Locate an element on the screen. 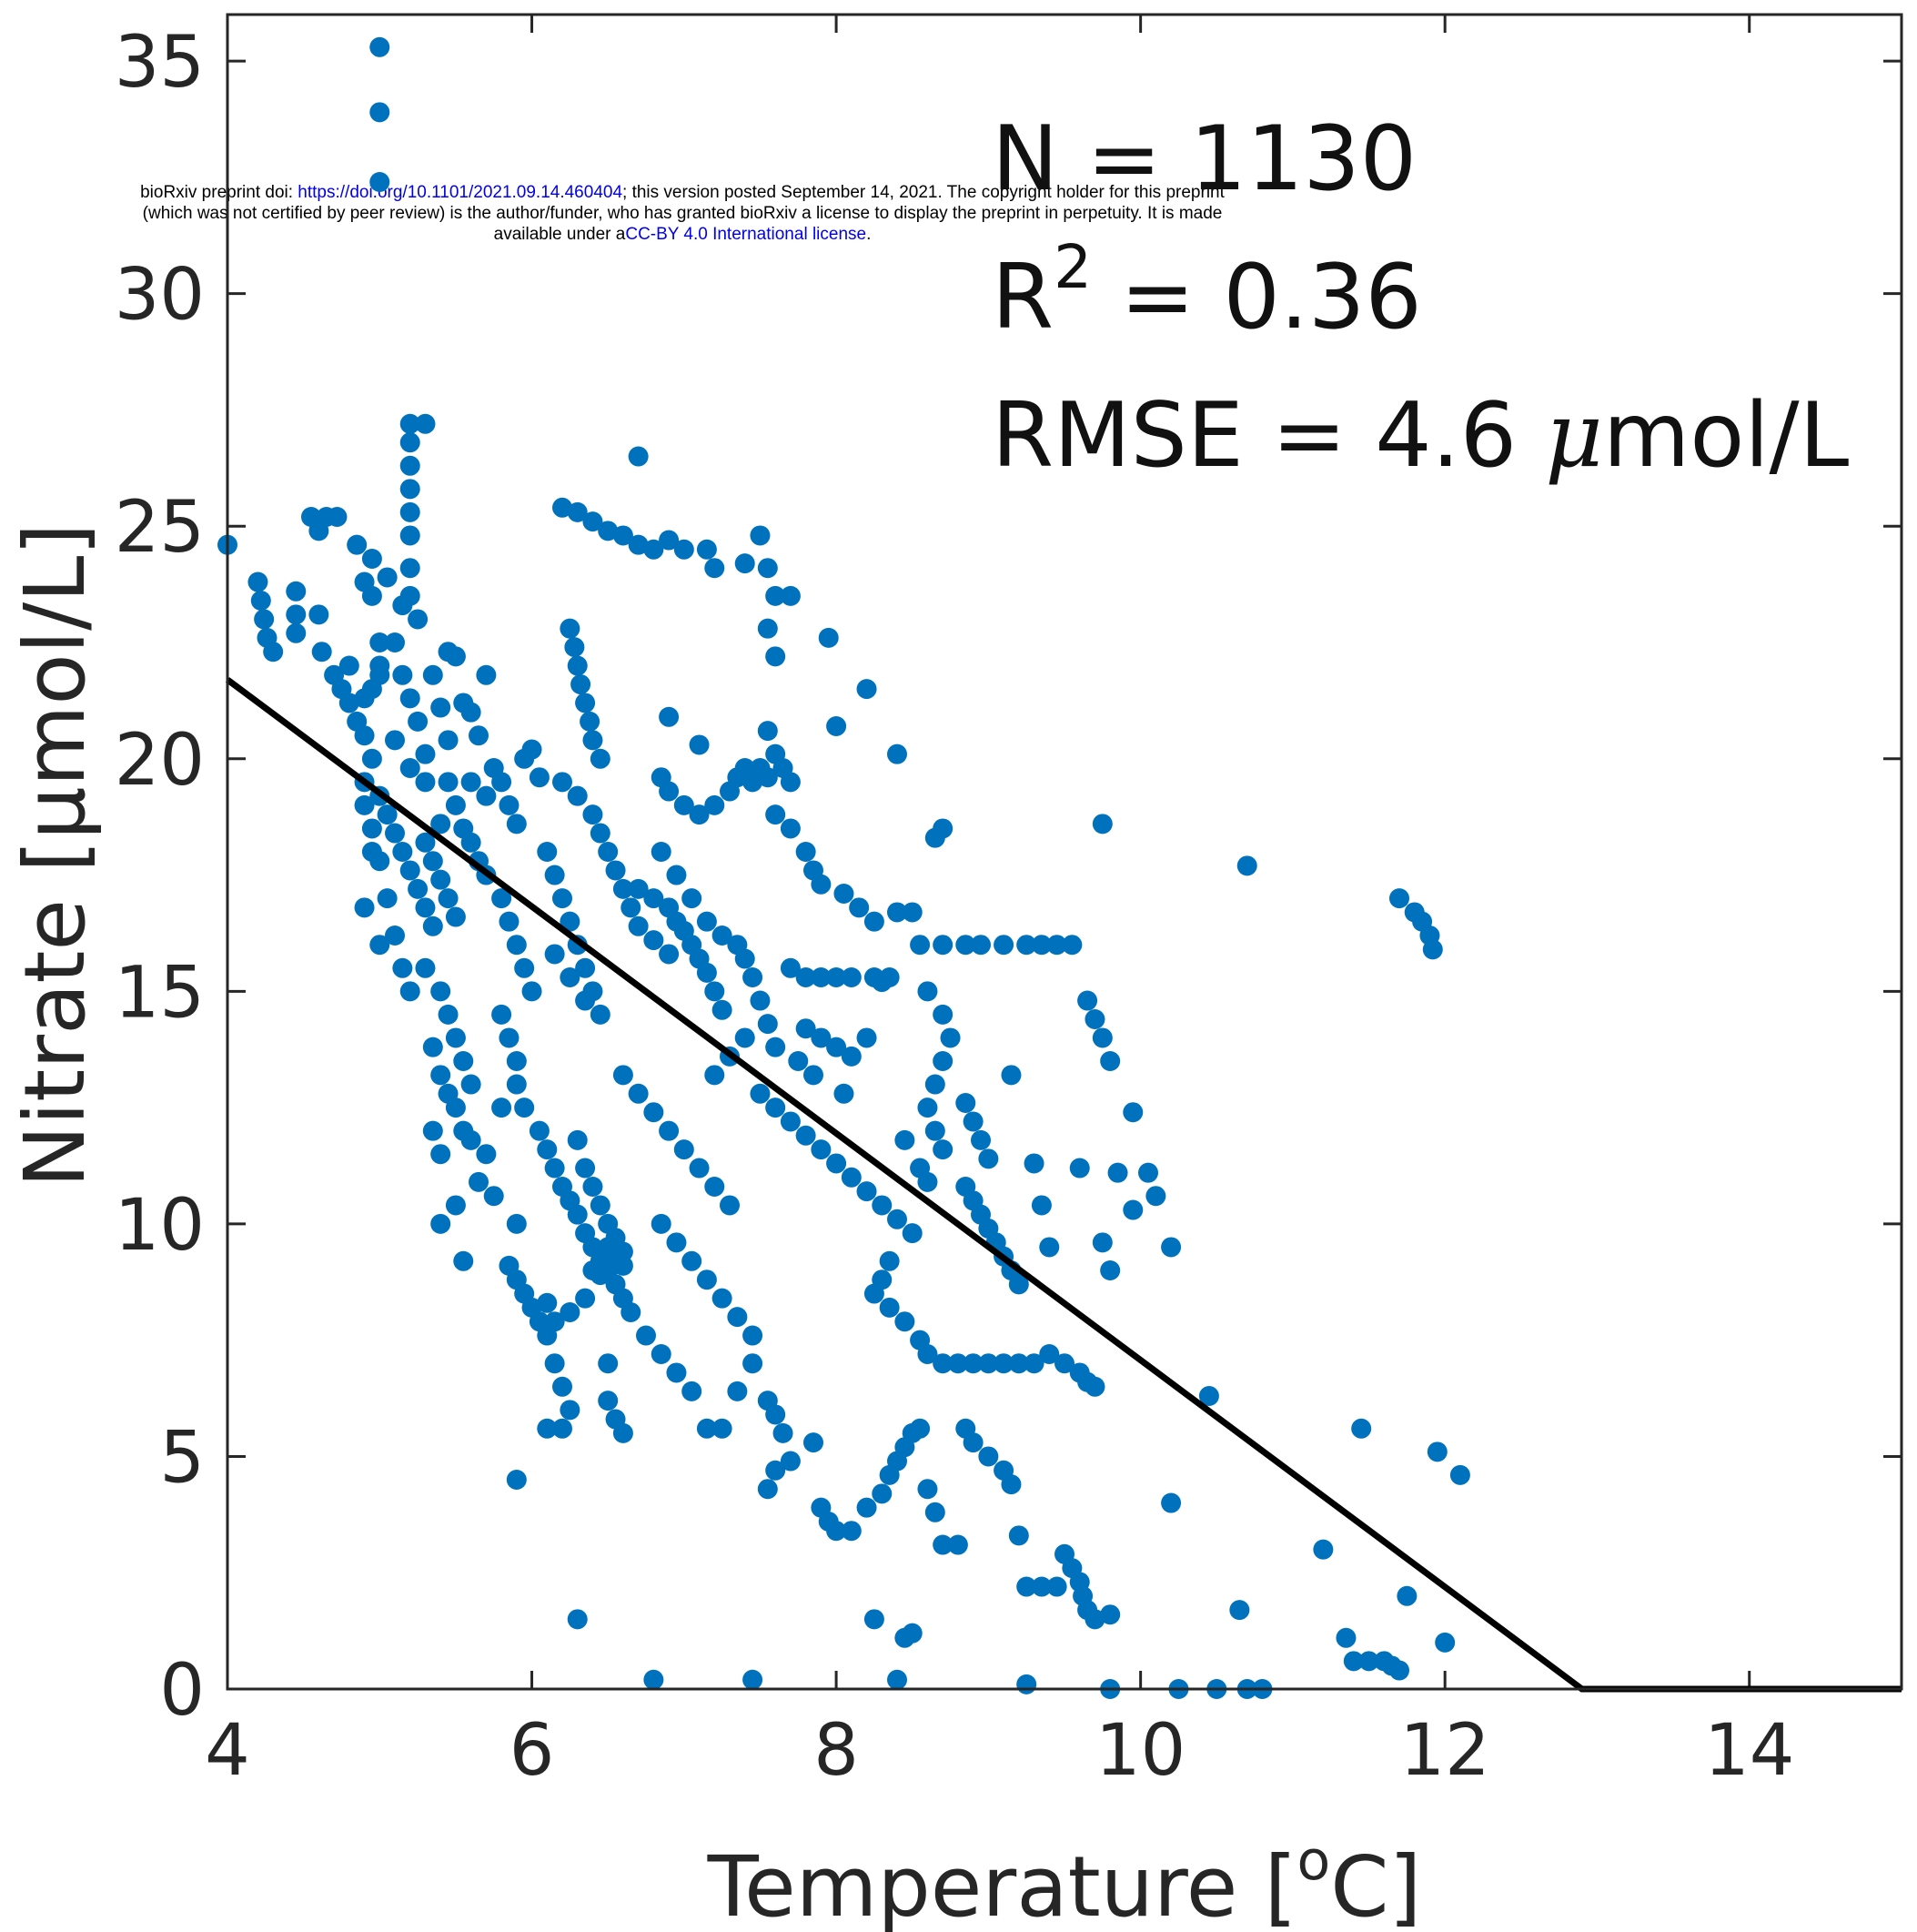 This screenshot has width=1917, height=1932. y-tick-label: 10 is located at coordinates (160, 1226).